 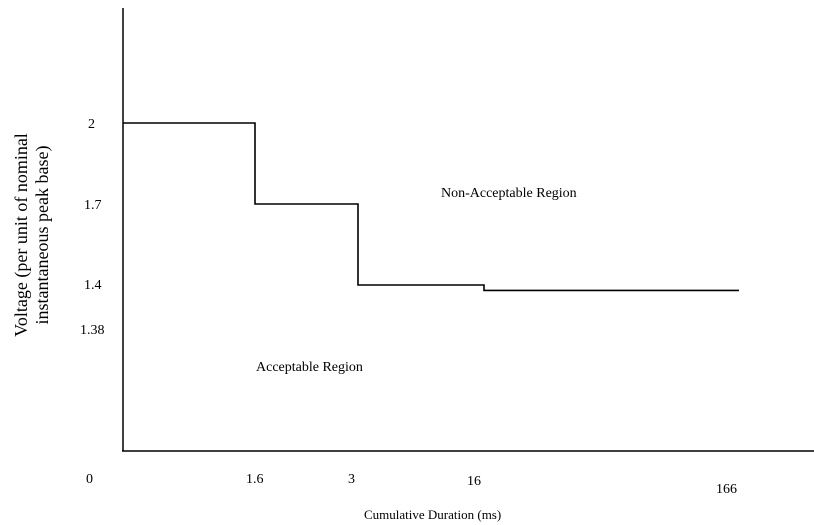 I want to click on y-tick-label: 1.4, so click(x=93, y=285).